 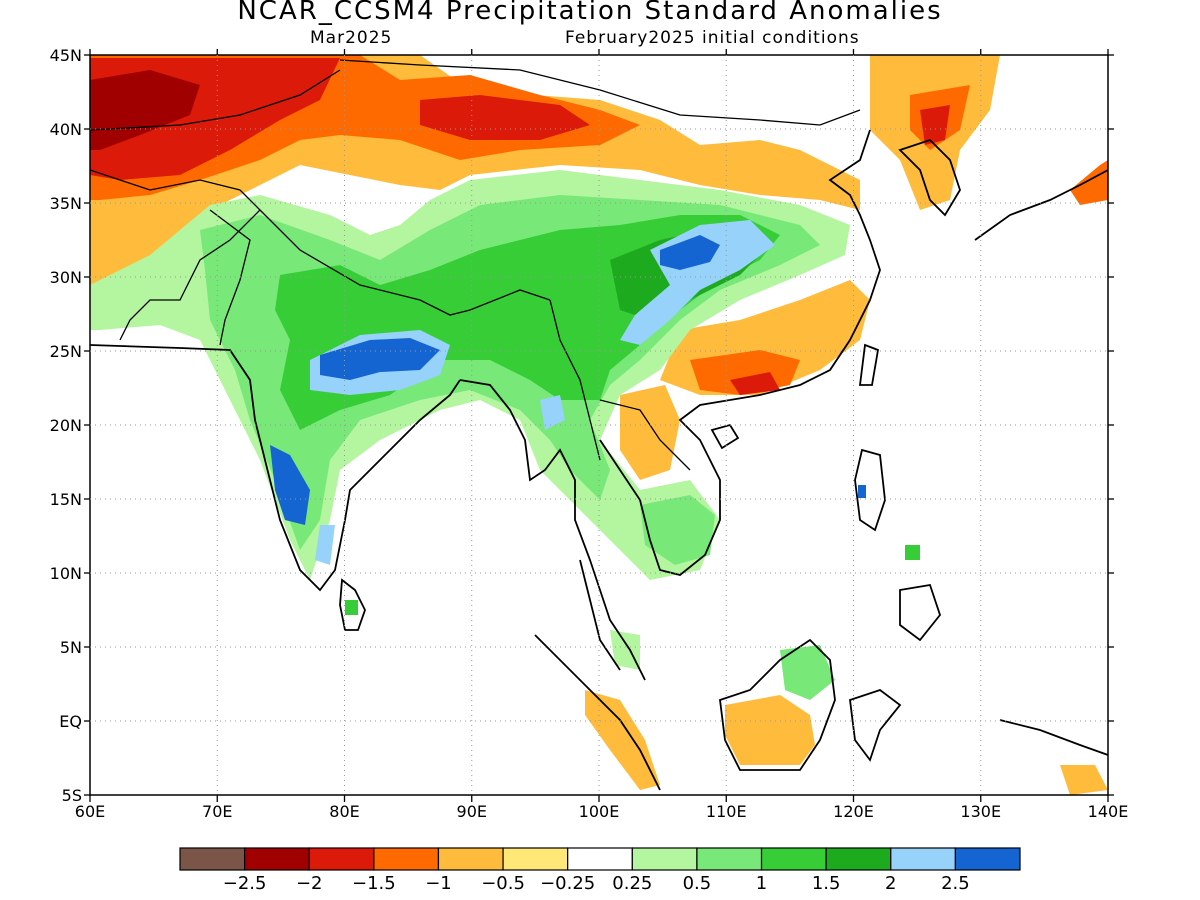 I want to click on border-himalaya, so click(x=405, y=262).